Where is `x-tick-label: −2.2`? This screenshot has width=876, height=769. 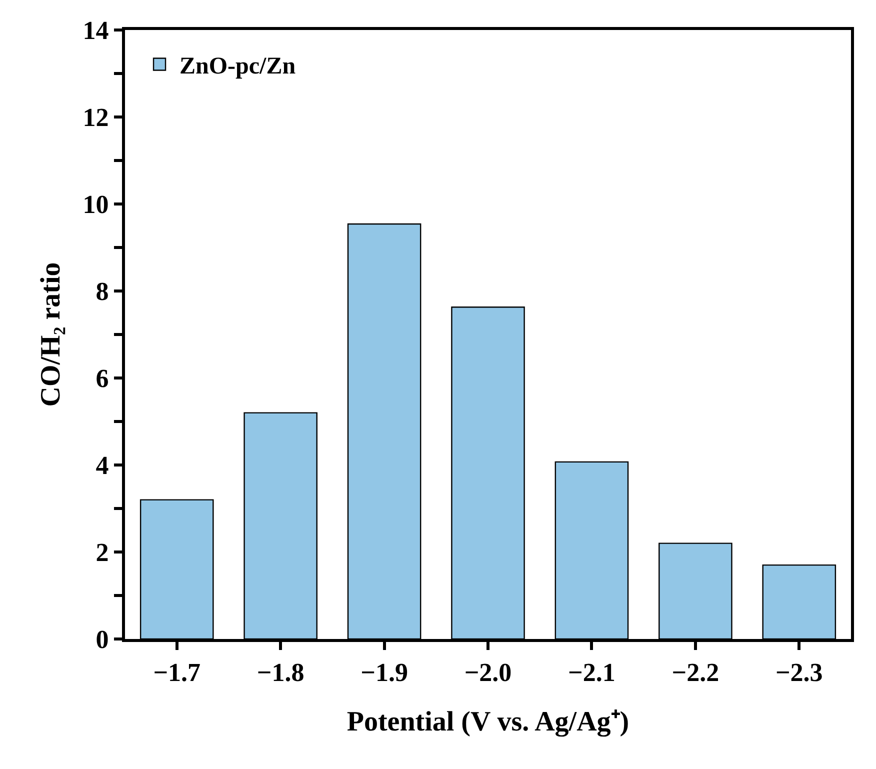 x-tick-label: −2.2 is located at coordinates (696, 673).